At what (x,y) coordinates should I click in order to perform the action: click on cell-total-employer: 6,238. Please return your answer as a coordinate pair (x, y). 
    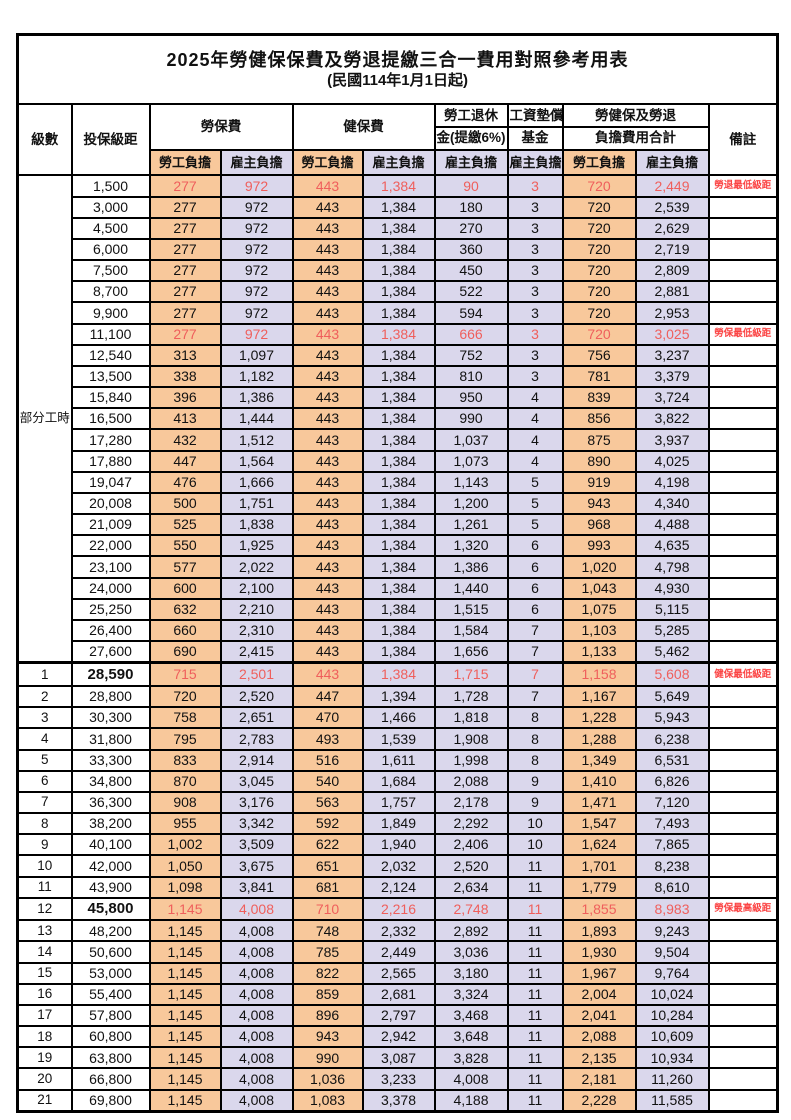
    Looking at the image, I should click on (672, 739).